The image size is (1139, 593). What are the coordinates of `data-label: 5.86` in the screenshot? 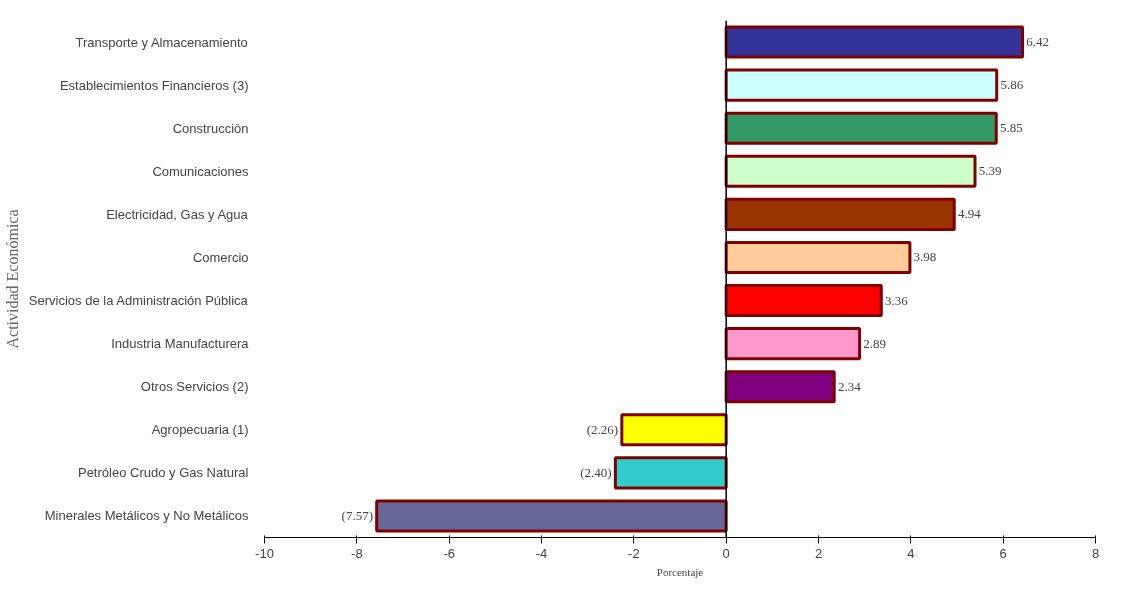 It's located at (1012, 85).